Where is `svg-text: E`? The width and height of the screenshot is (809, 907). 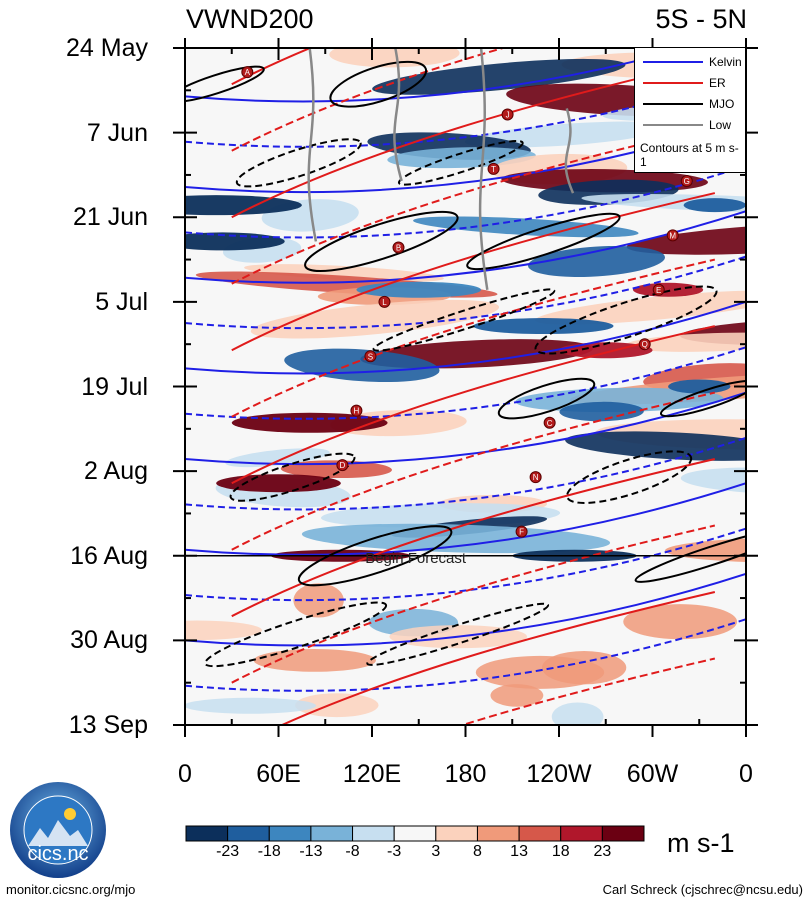
svg-text: E is located at coordinates (658, 290).